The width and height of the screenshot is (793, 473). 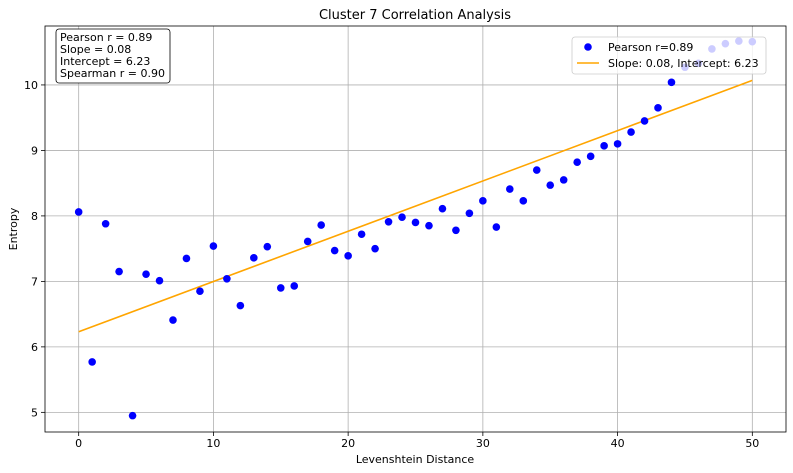 I want to click on stats-box-frame, so click(x=113, y=56).